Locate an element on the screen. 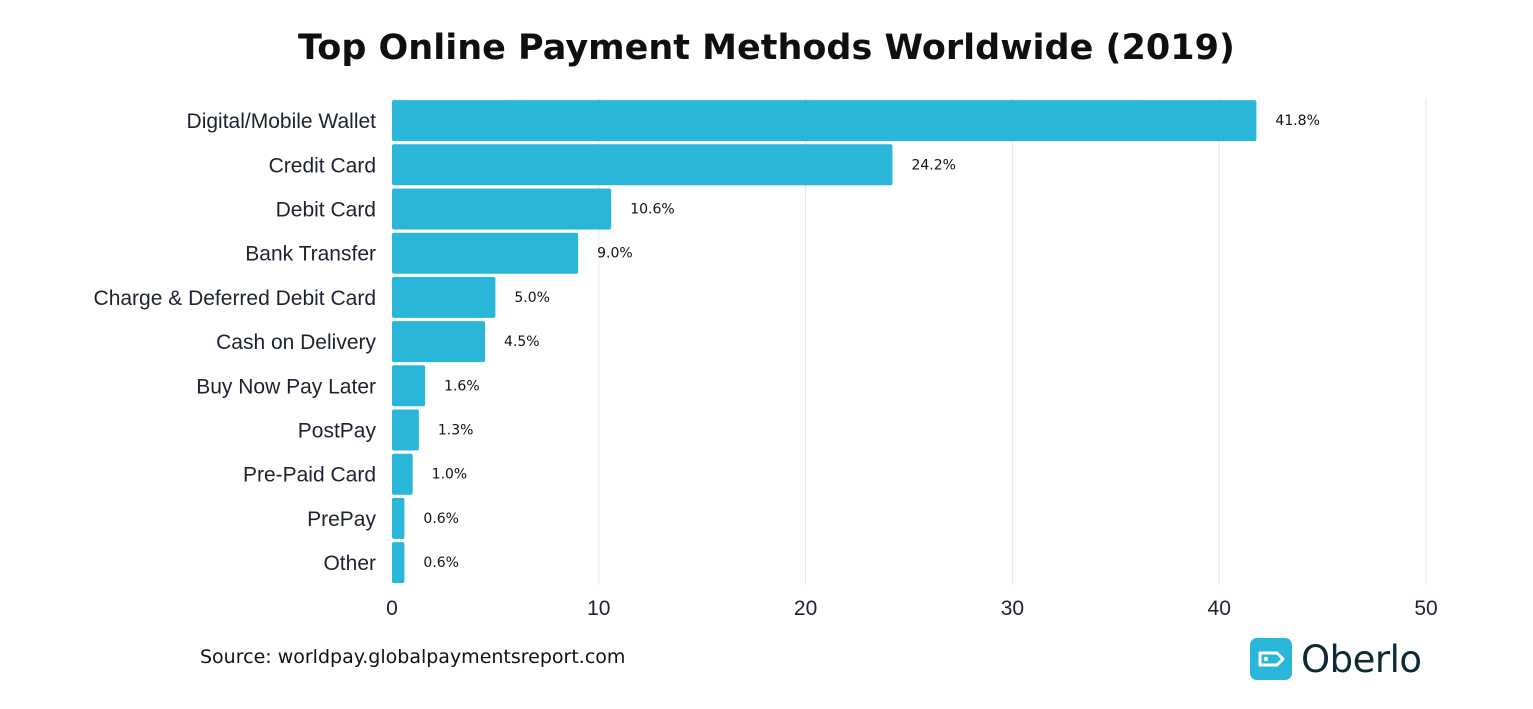 This screenshot has height=709, width=1533. x-tick-label: 0 is located at coordinates (392, 608).